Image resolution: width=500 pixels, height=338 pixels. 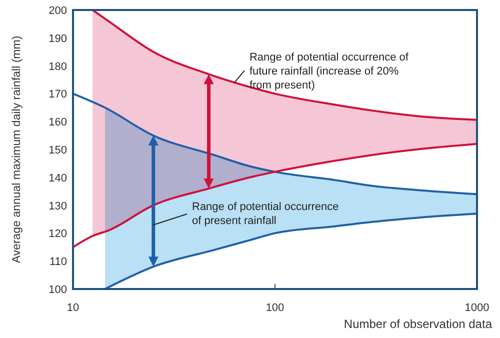 I want to click on y-tick-label: 130, so click(x=57, y=206).